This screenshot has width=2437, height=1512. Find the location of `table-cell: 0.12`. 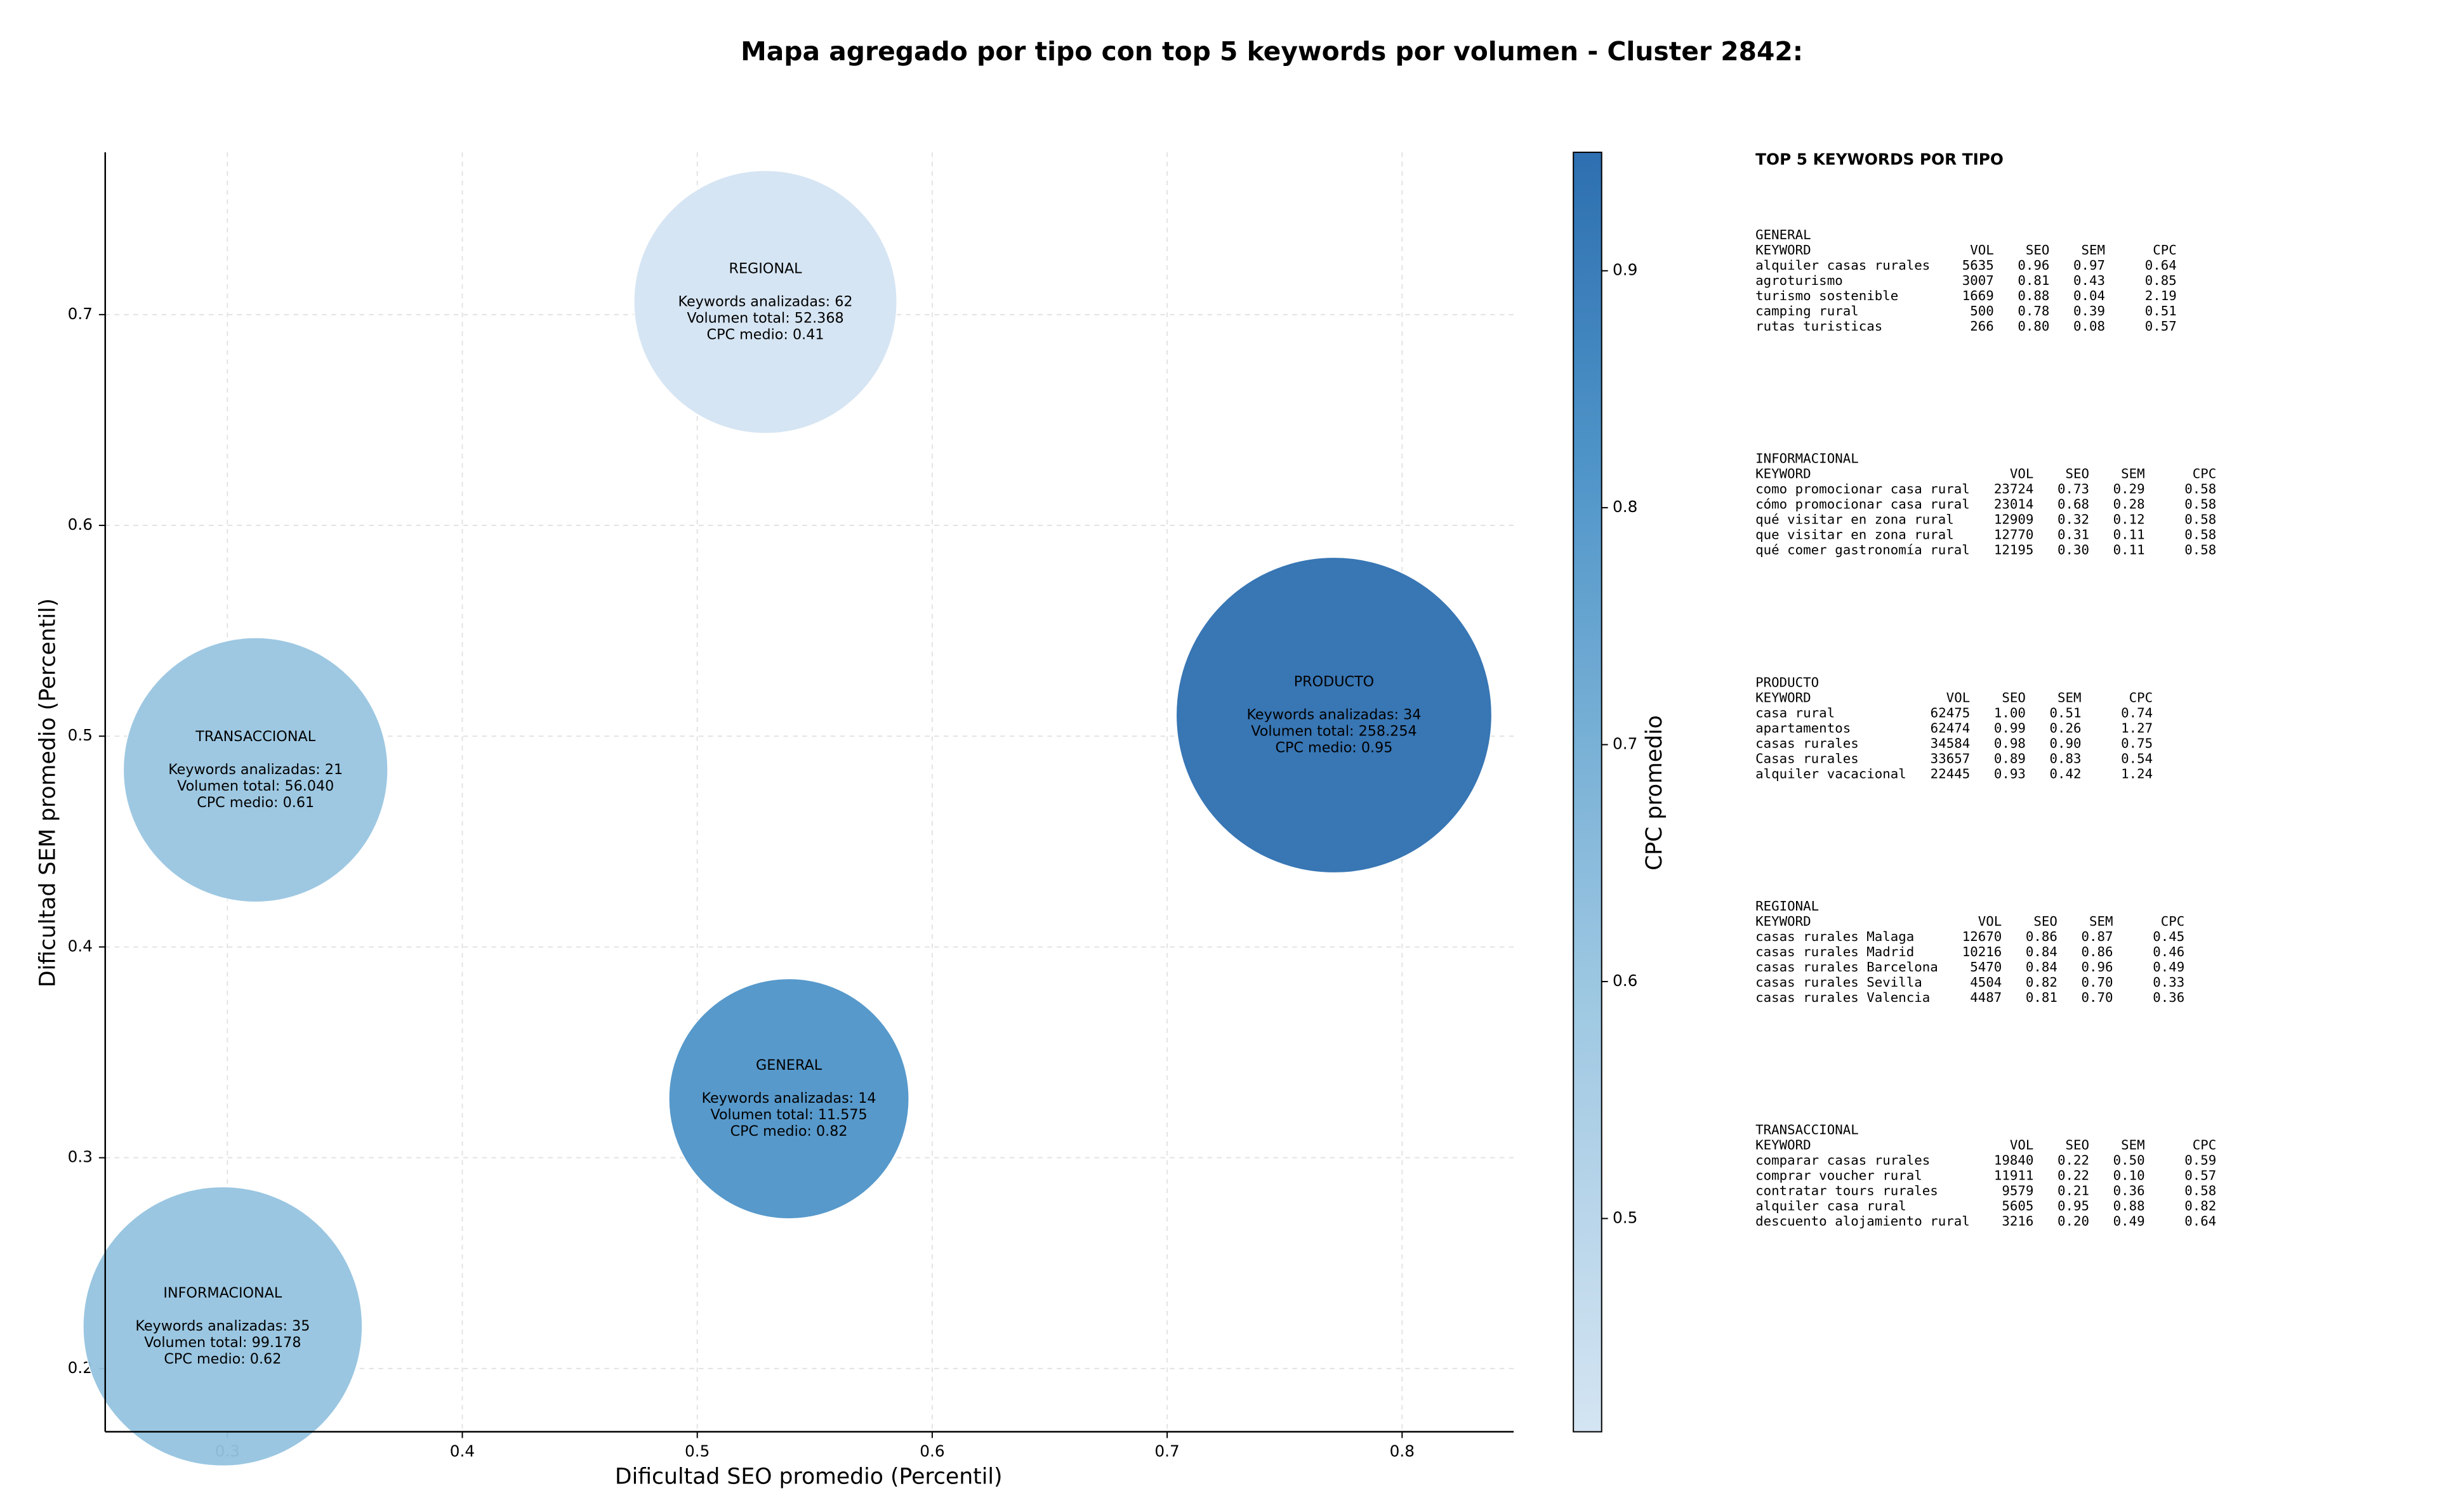

table-cell: 0.12 is located at coordinates (2129, 520).